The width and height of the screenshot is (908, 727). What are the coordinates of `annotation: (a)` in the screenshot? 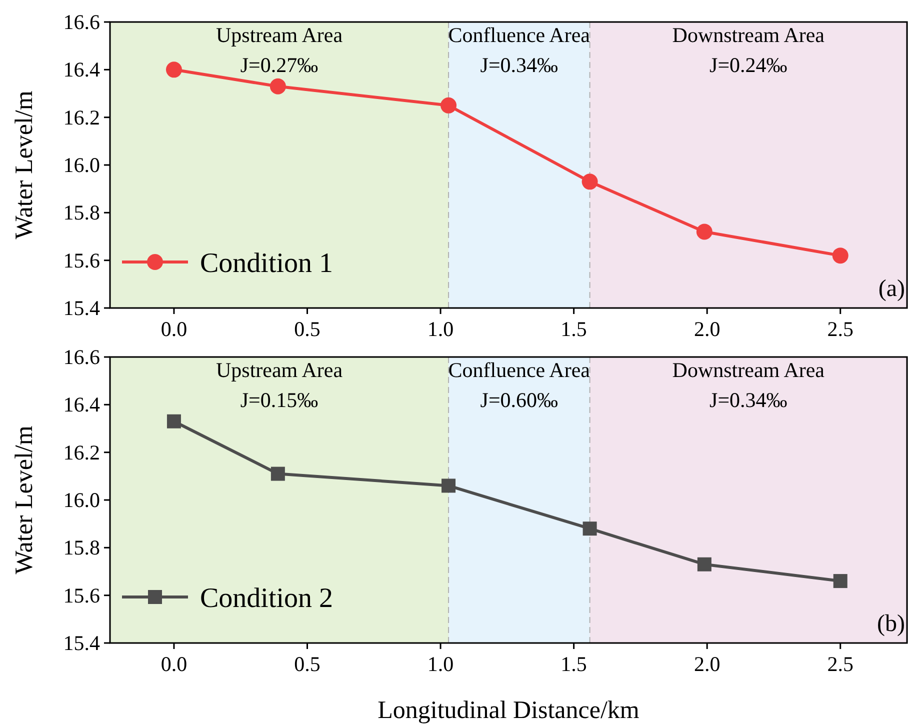 It's located at (891, 289).